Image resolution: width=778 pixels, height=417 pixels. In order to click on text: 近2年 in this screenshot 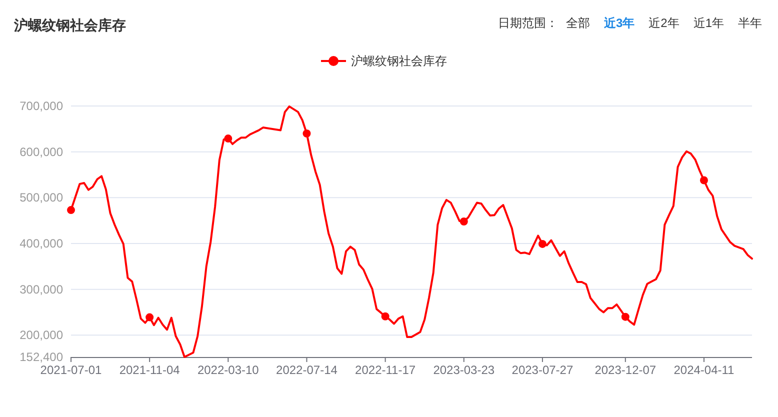, I will do `click(664, 23)`.